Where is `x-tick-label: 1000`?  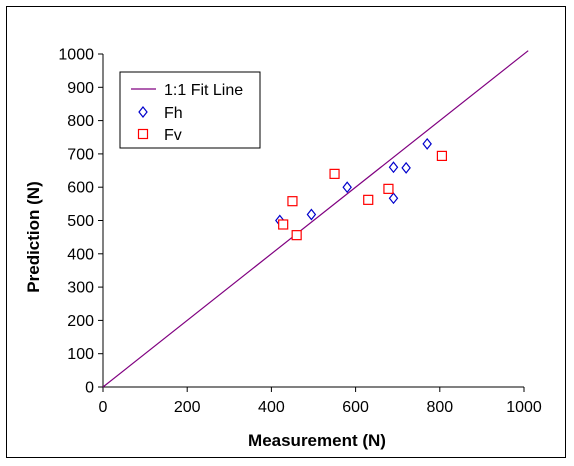
x-tick-label: 1000 is located at coordinates (524, 407).